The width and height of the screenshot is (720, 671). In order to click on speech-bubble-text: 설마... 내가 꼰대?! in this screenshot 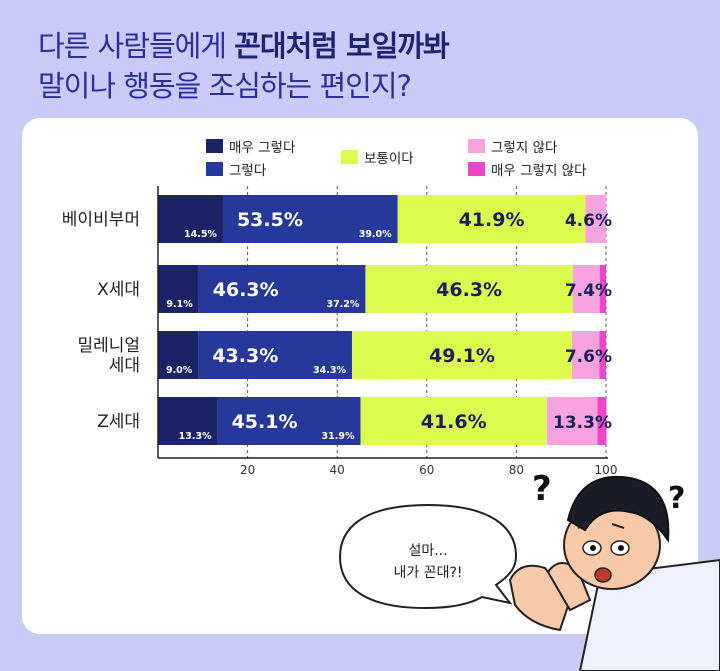, I will do `click(428, 562)`.